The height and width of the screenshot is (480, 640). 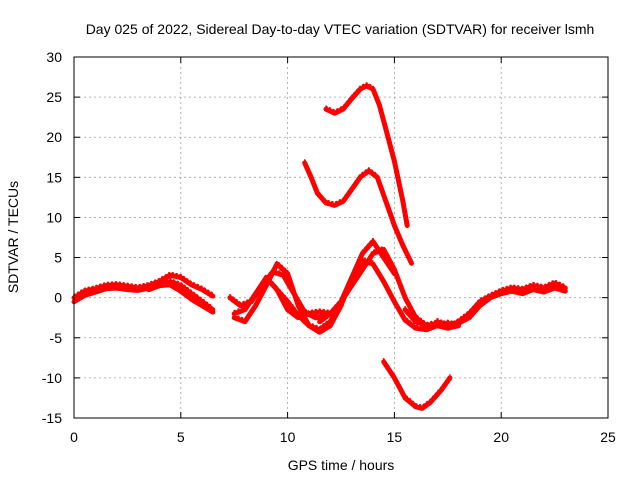 What do you see at coordinates (74, 437) in the screenshot?
I see `x-tick-label: 0` at bounding box center [74, 437].